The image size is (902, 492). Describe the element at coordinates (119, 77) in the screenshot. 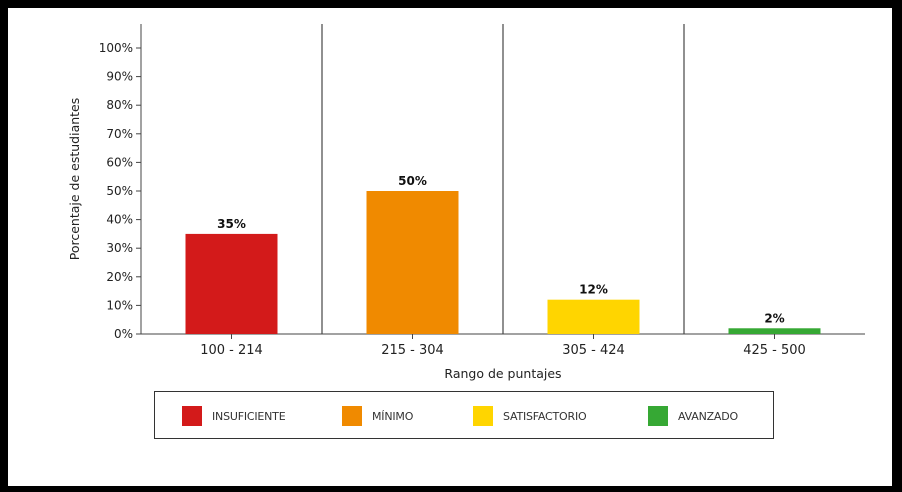

I see `y-tick-label-9: 90%` at that location.